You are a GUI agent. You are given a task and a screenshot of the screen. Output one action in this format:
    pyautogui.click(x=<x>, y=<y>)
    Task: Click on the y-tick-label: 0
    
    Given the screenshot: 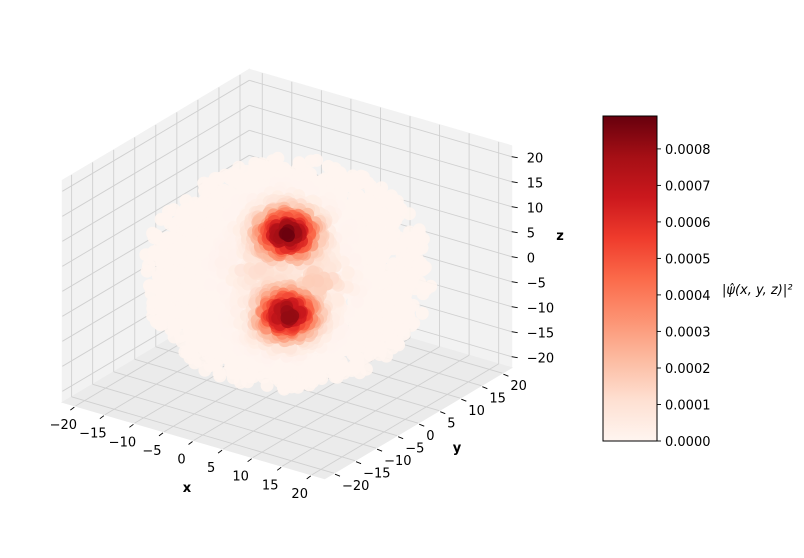 What is the action you would take?
    pyautogui.click(x=430, y=436)
    